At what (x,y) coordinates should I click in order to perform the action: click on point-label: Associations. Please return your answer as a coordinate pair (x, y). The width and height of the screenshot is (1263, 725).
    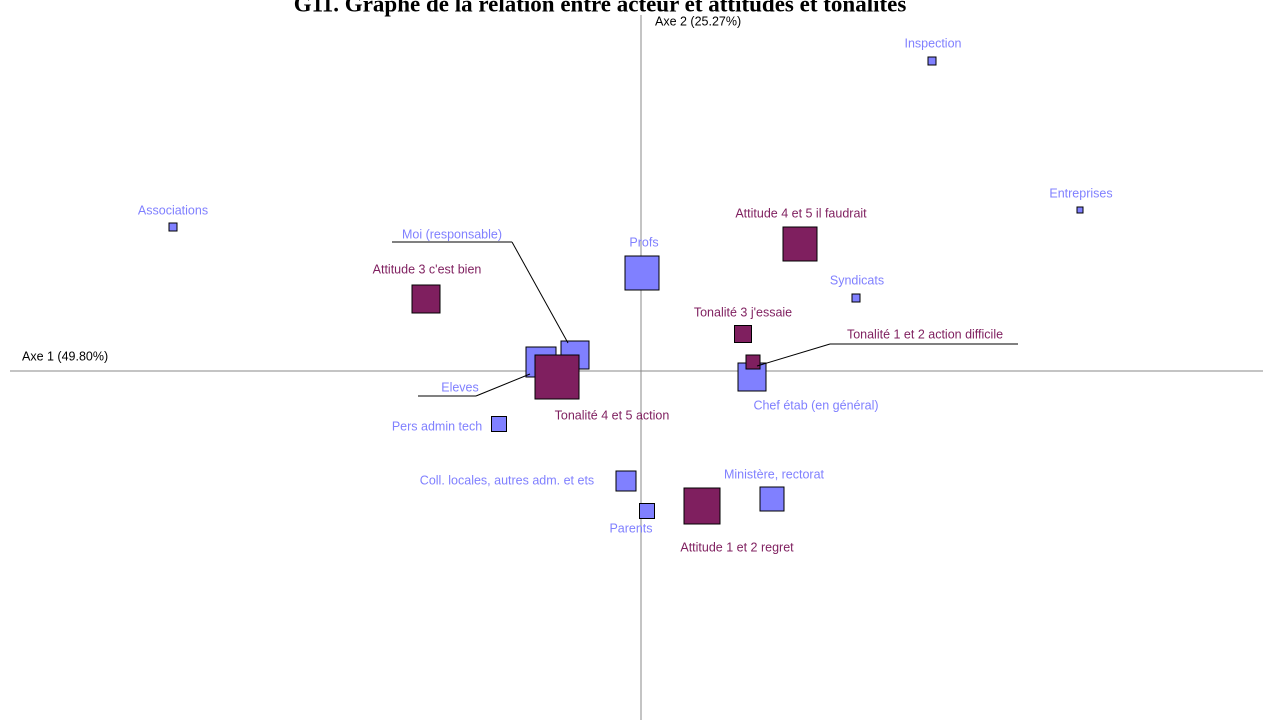
    Looking at the image, I should click on (173, 210).